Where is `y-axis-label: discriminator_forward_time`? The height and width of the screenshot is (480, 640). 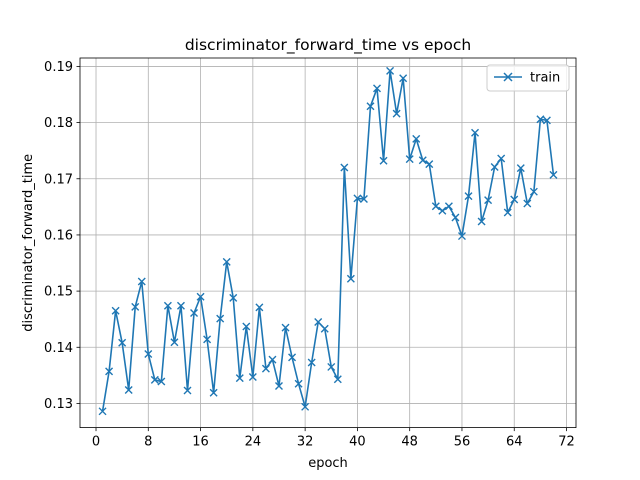 y-axis-label: discriminator_forward_time is located at coordinates (28, 243).